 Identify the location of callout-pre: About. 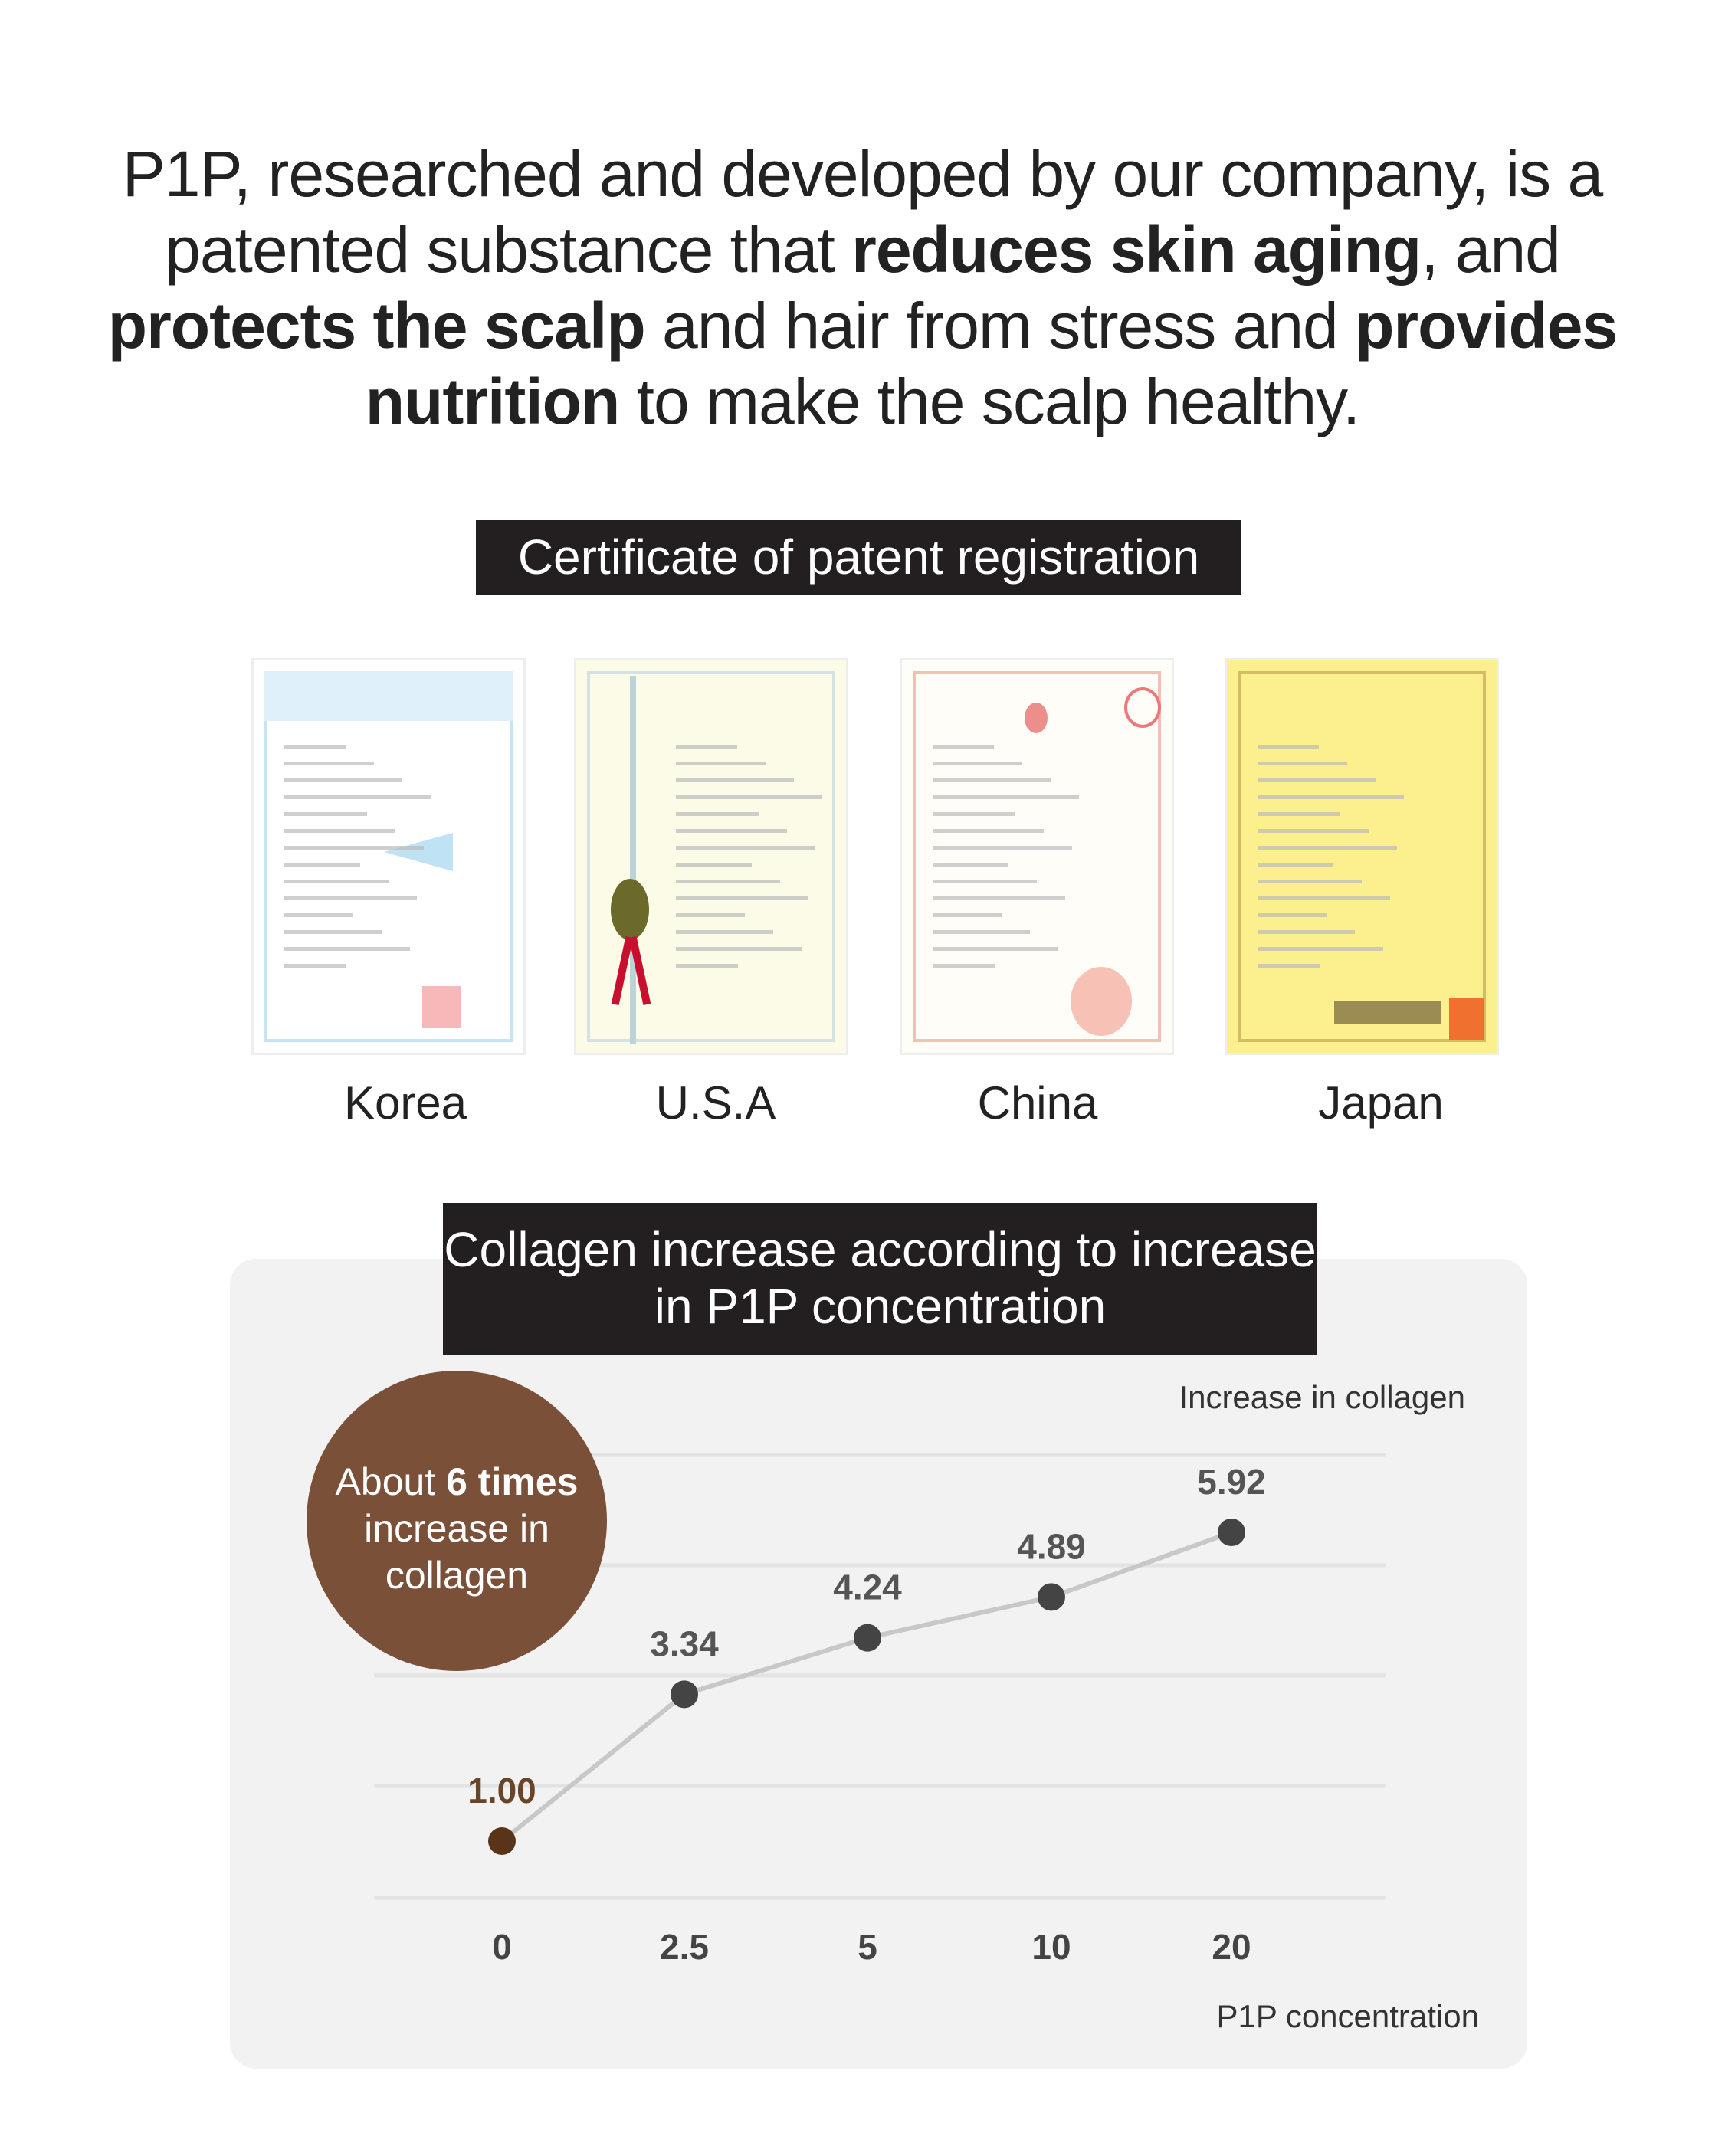
(391, 1481).